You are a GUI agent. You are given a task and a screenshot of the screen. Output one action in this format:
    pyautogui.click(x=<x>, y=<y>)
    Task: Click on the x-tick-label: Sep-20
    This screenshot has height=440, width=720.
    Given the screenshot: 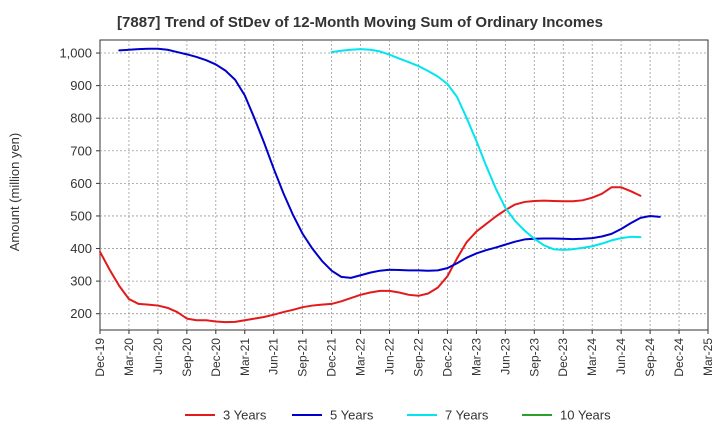 What is the action you would take?
    pyautogui.click(x=187, y=357)
    